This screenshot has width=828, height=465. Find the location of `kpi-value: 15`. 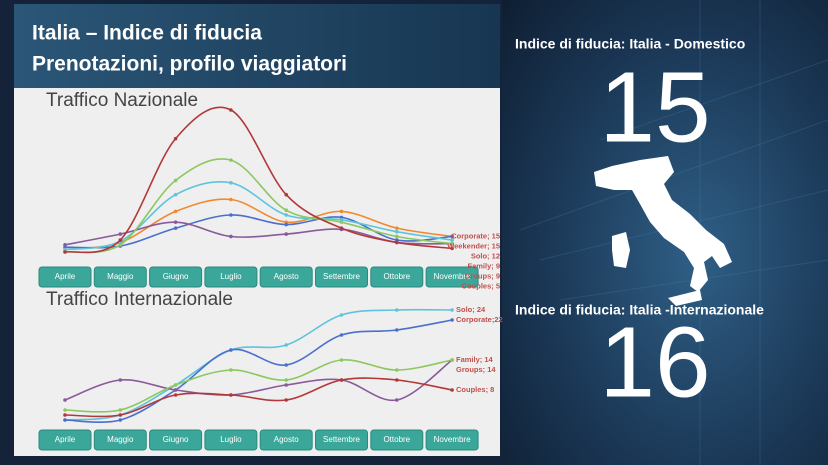

kpi-value: 15 is located at coordinates (654, 107).